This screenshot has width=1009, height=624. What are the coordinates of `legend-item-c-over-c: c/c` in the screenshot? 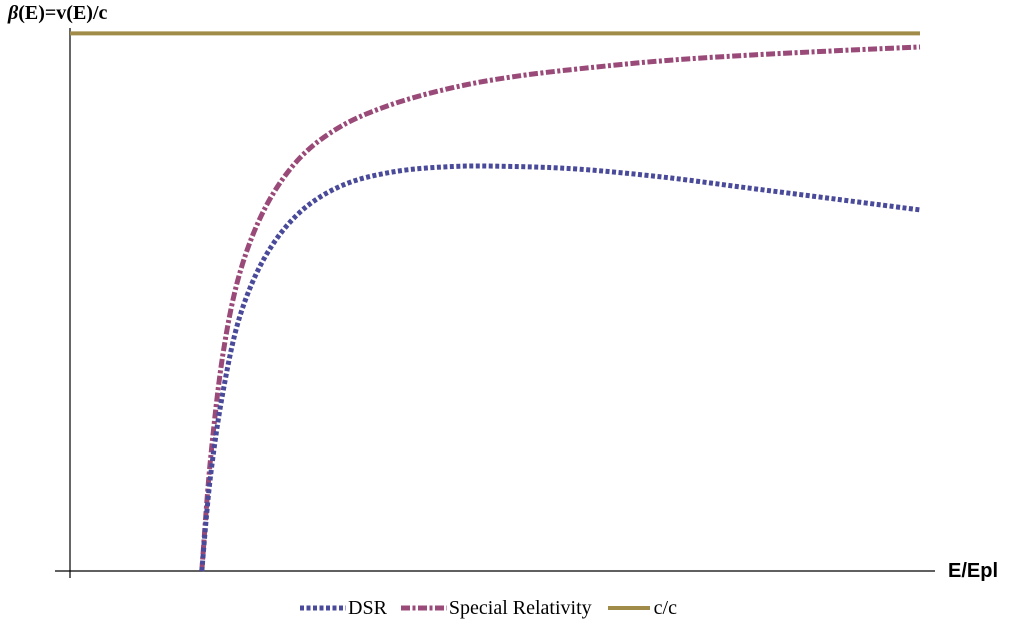 It's located at (641, 608).